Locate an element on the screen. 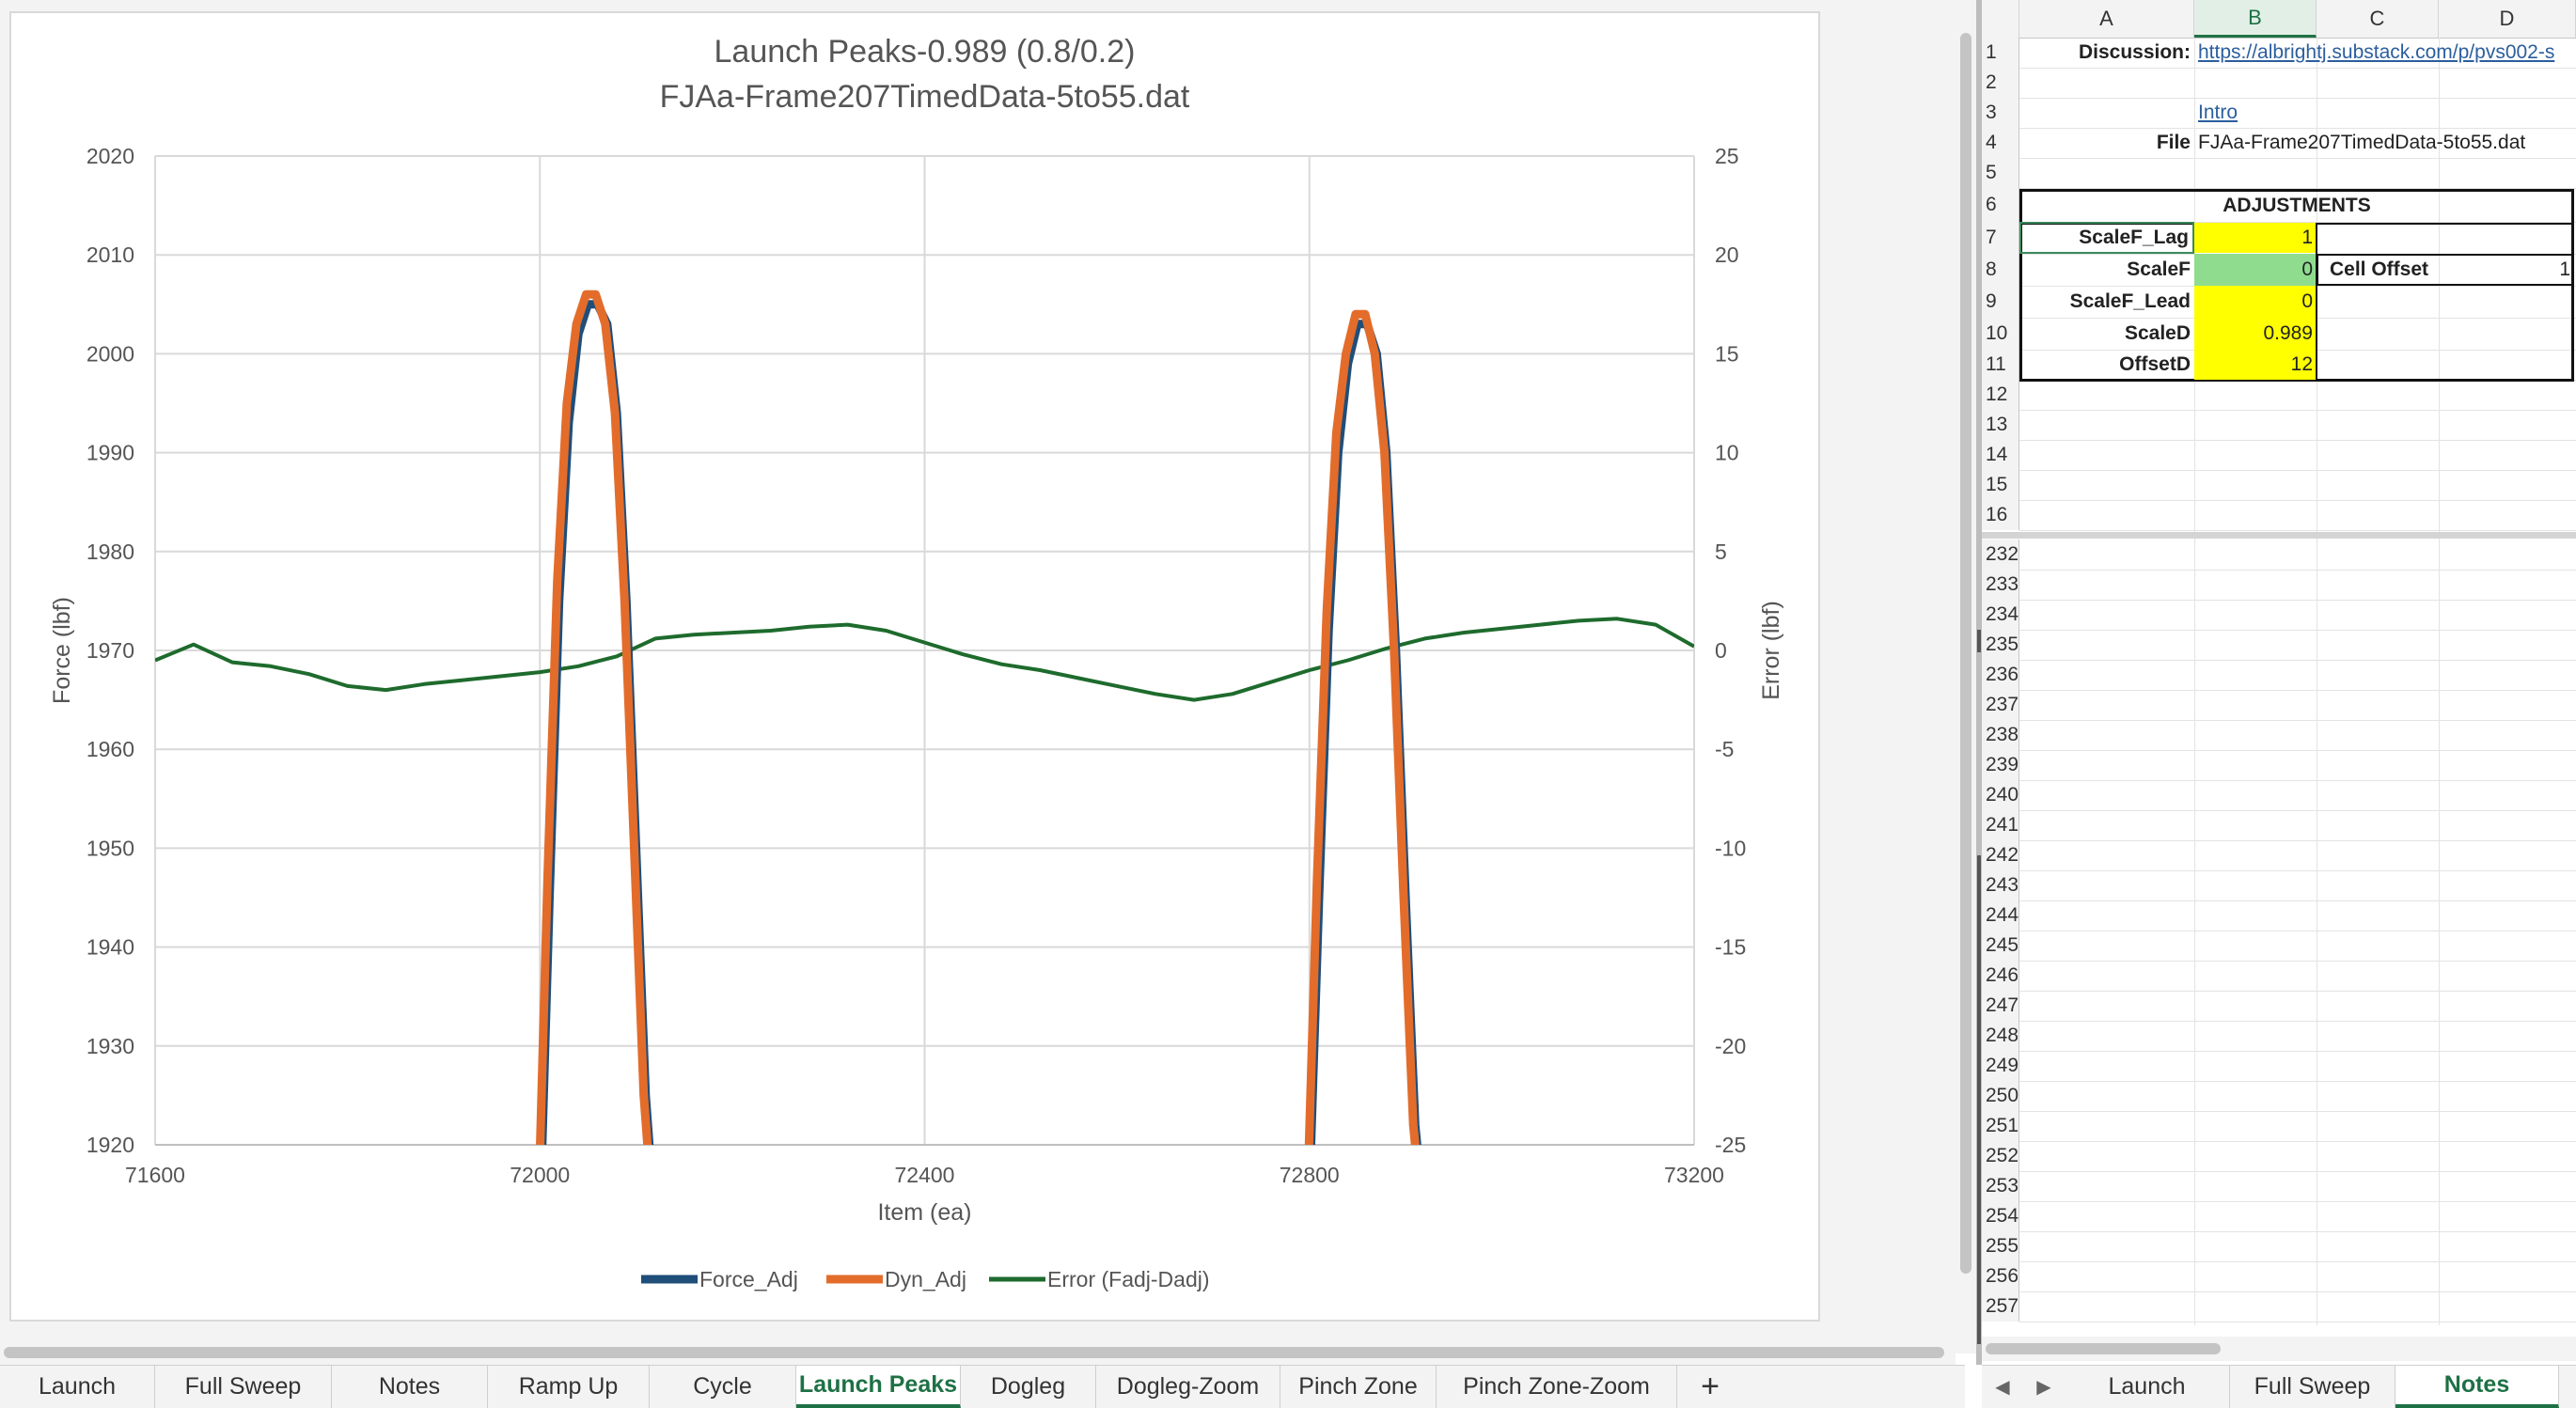  row-header: 2 is located at coordinates (2001, 83).